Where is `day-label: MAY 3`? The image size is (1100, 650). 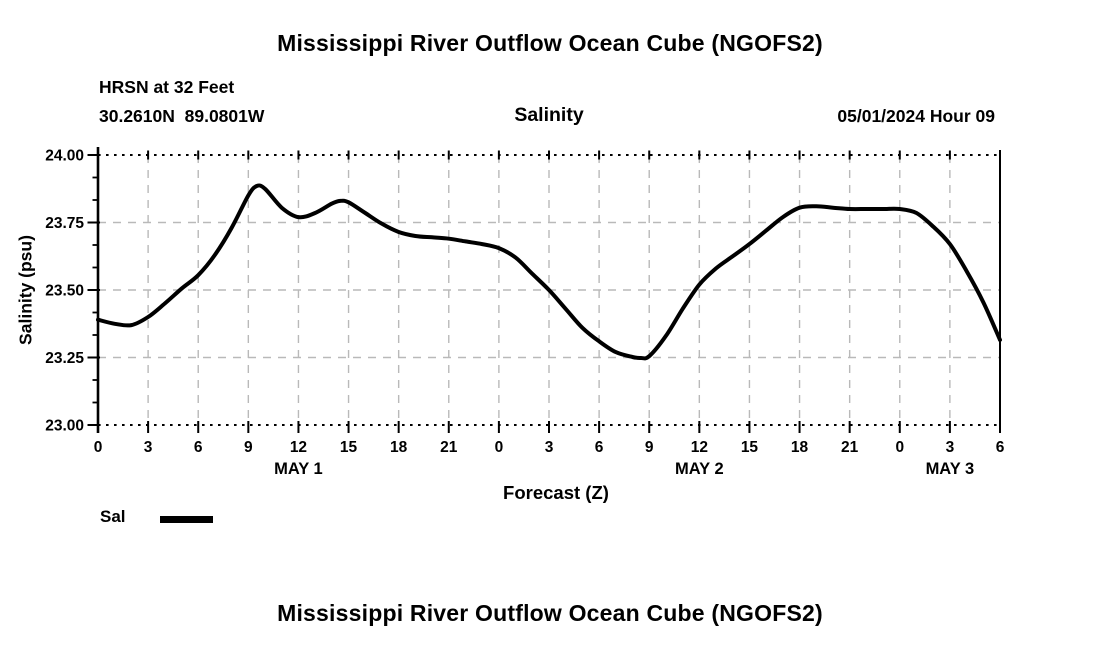 day-label: MAY 3 is located at coordinates (950, 469).